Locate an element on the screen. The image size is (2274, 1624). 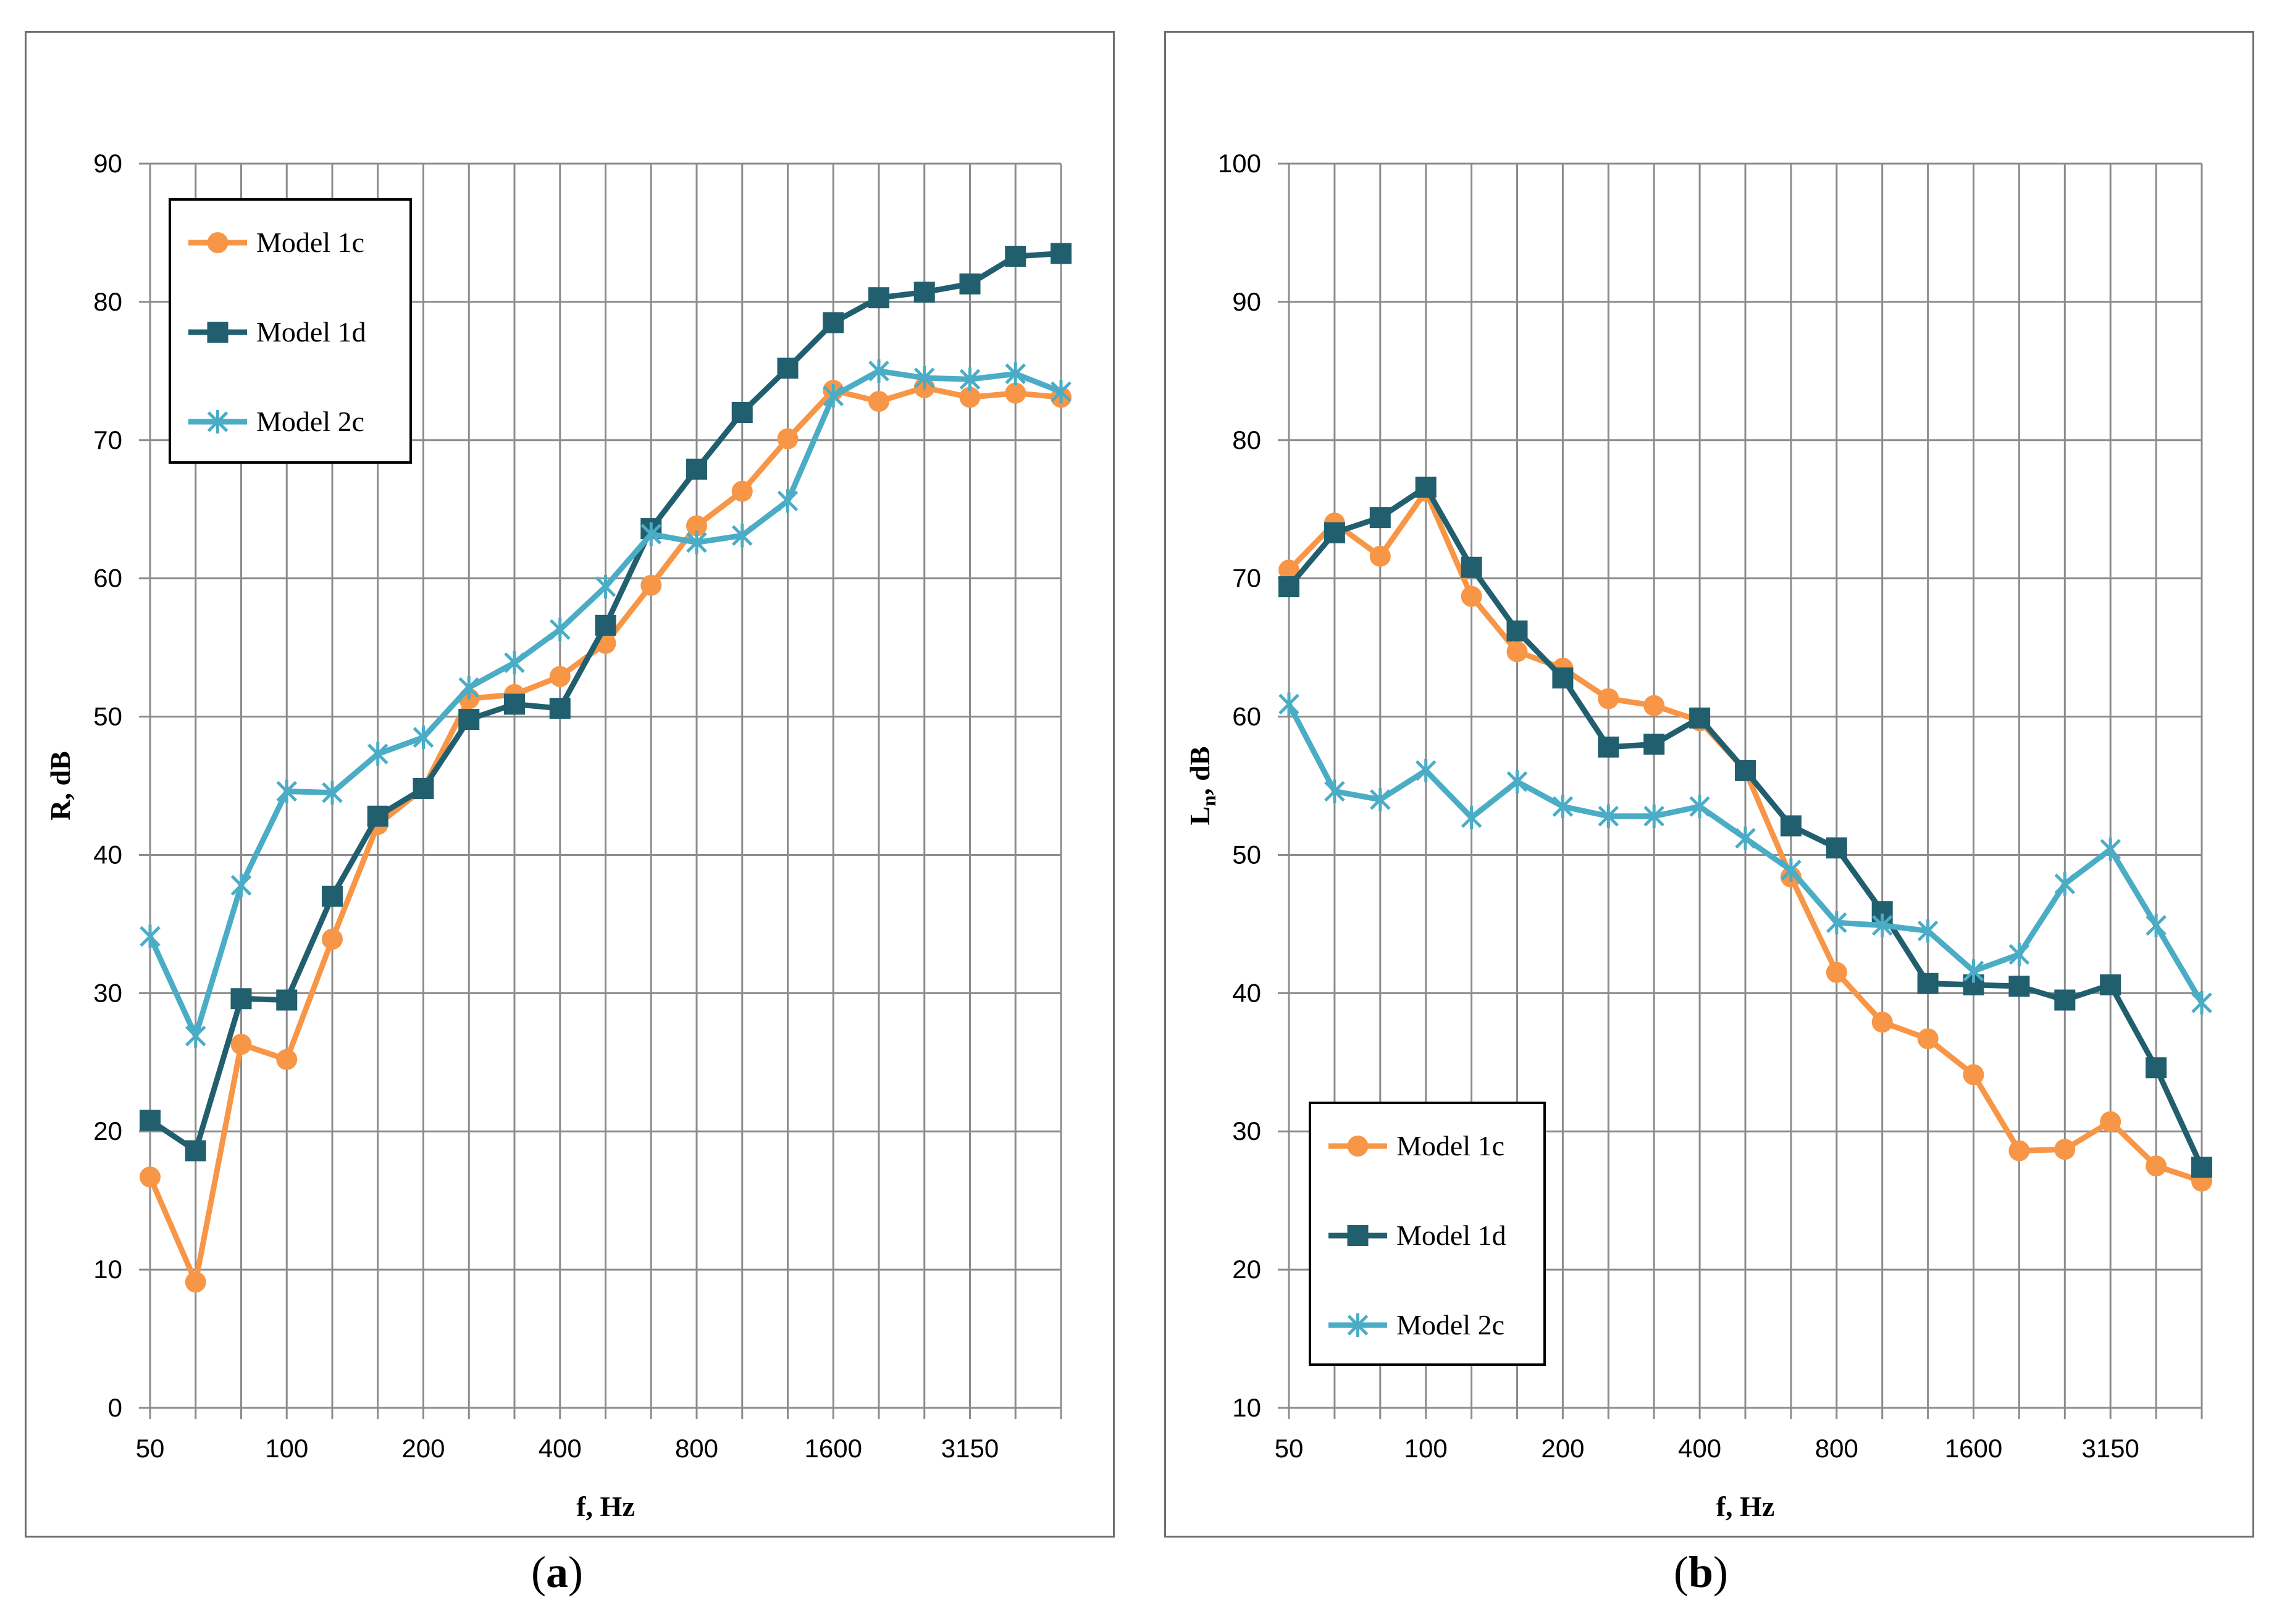
y-tick-label: 40 is located at coordinates (1246, 993).